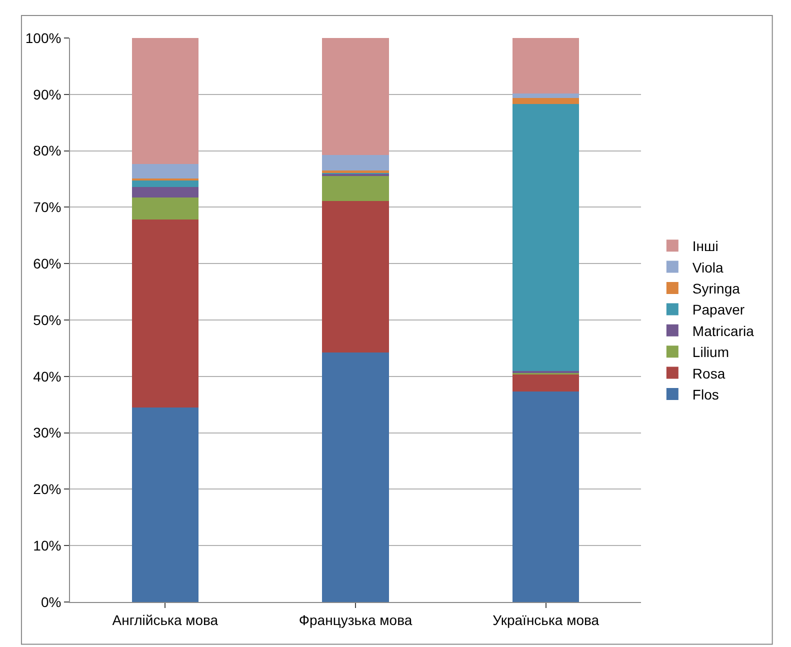 This screenshot has height=647, width=791. Describe the element at coordinates (47, 207) in the screenshot. I see `y-tick-label: 70%` at that location.